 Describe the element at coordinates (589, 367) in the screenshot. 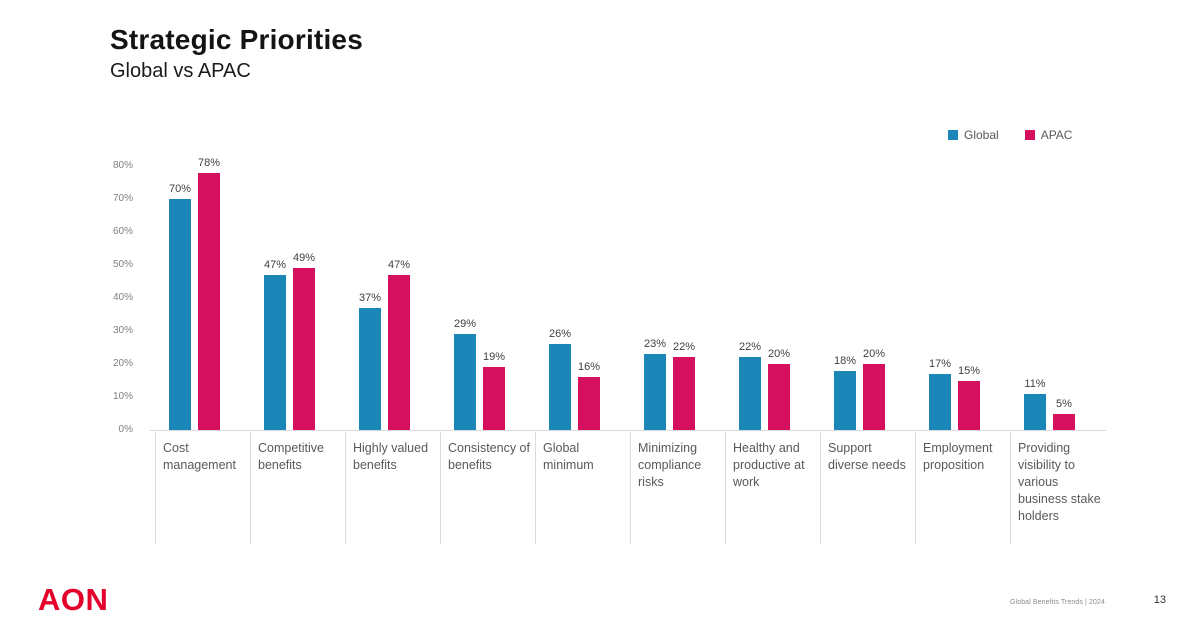

I see `bar-value-label: 16%` at that location.